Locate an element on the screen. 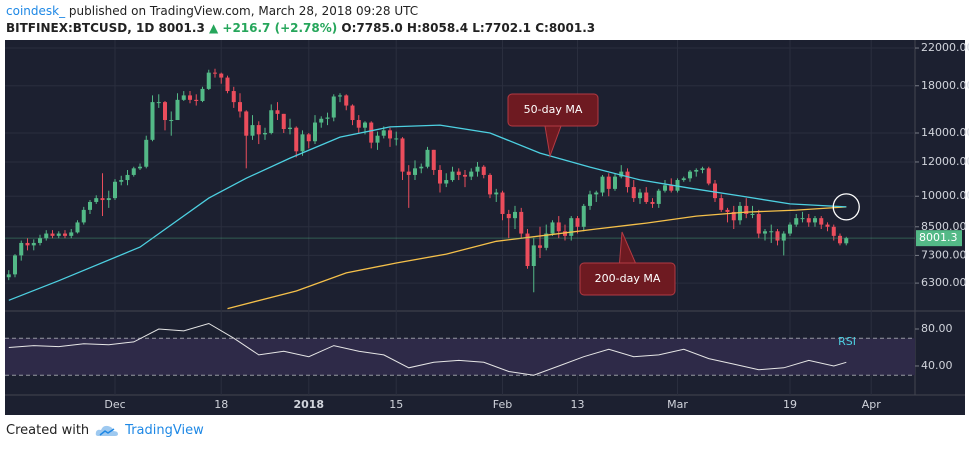 This screenshot has height=449, width=969. ma200-line is located at coordinates (537, 258).